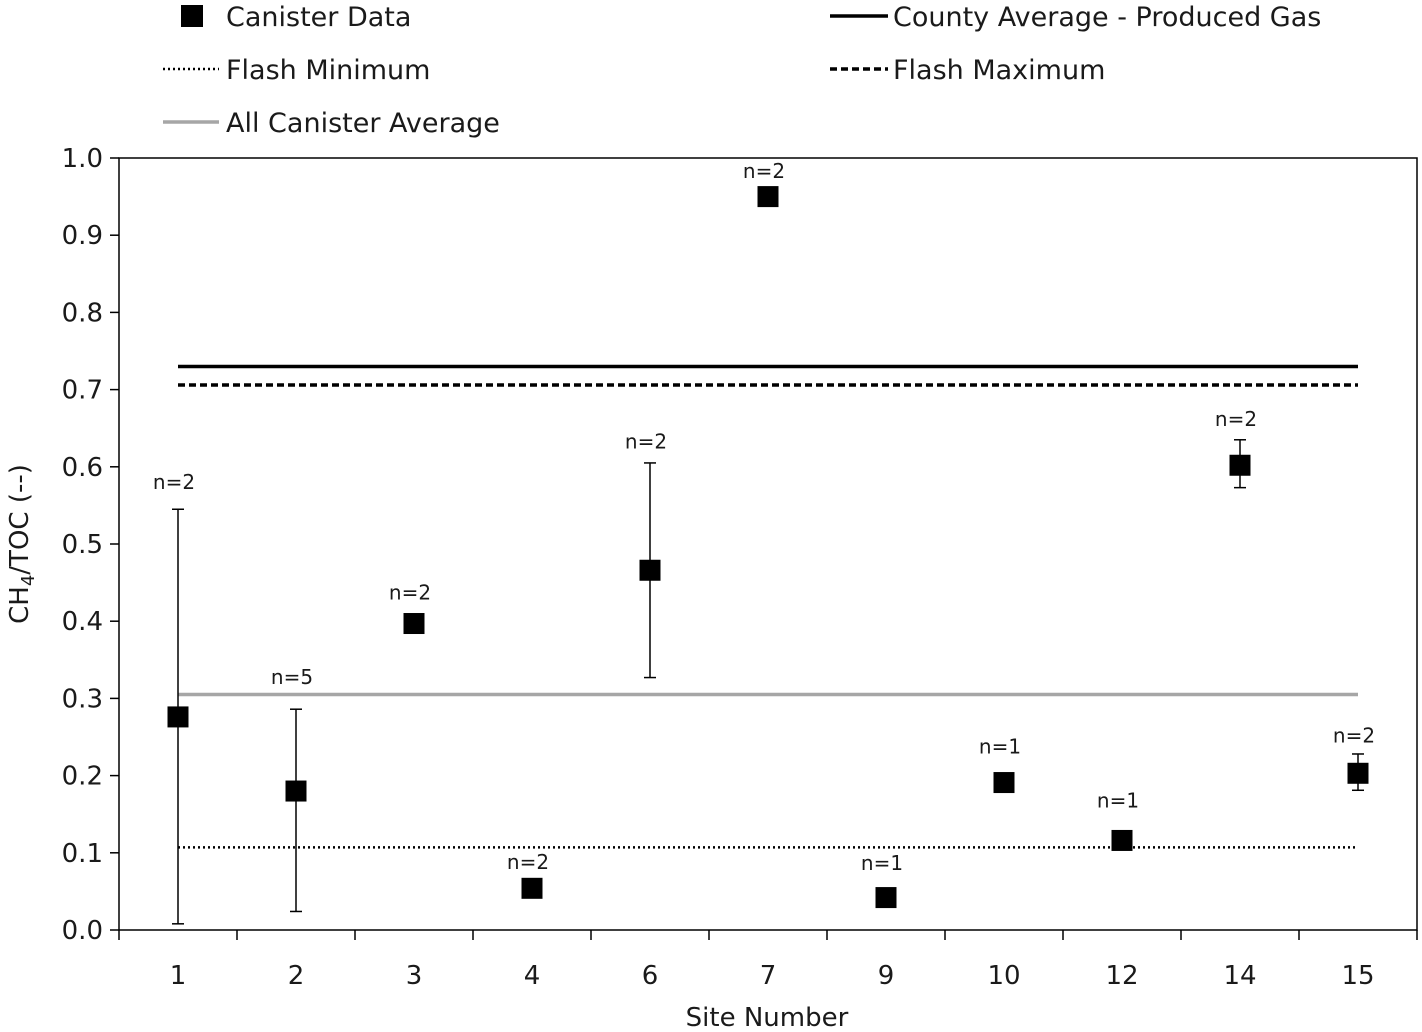 The width and height of the screenshot is (1422, 1032). Describe the element at coordinates (767, 1017) in the screenshot. I see `x-axis-title: Site Number` at that location.